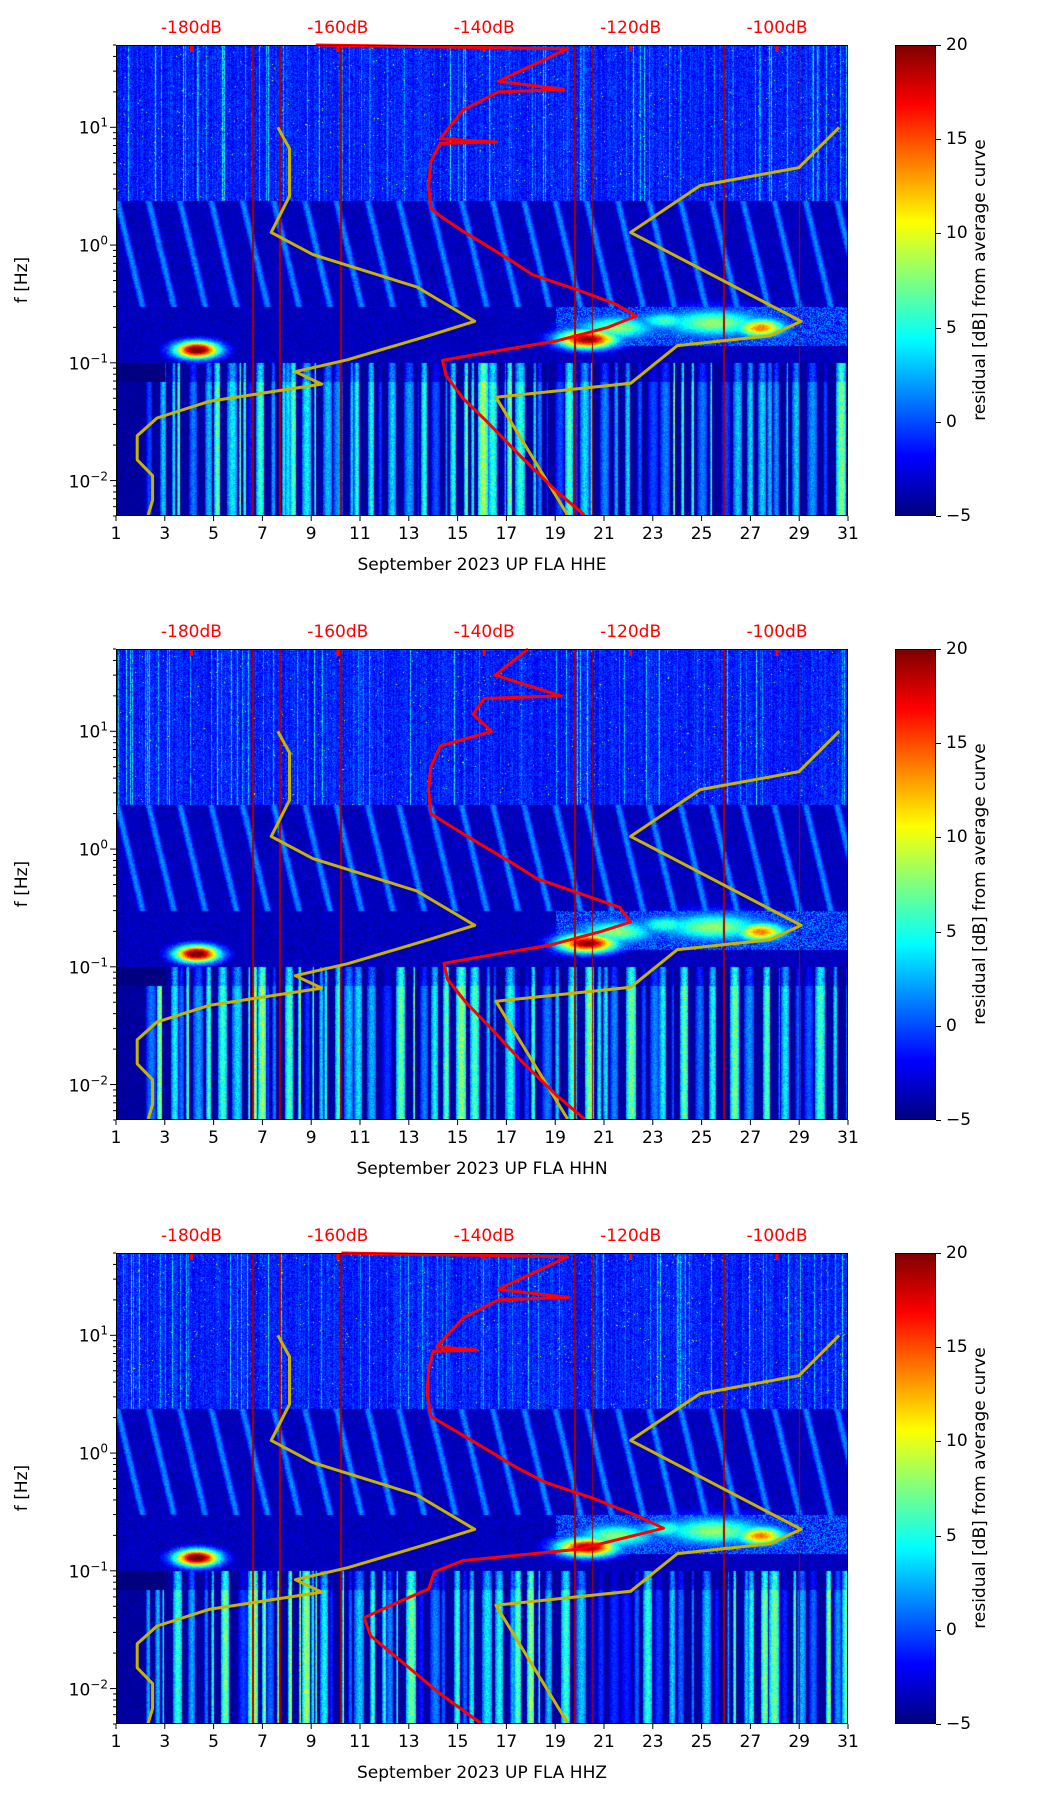 This screenshot has width=1052, height=1806. I want to click on colorbar-tick-label: 10, so click(957, 1441).